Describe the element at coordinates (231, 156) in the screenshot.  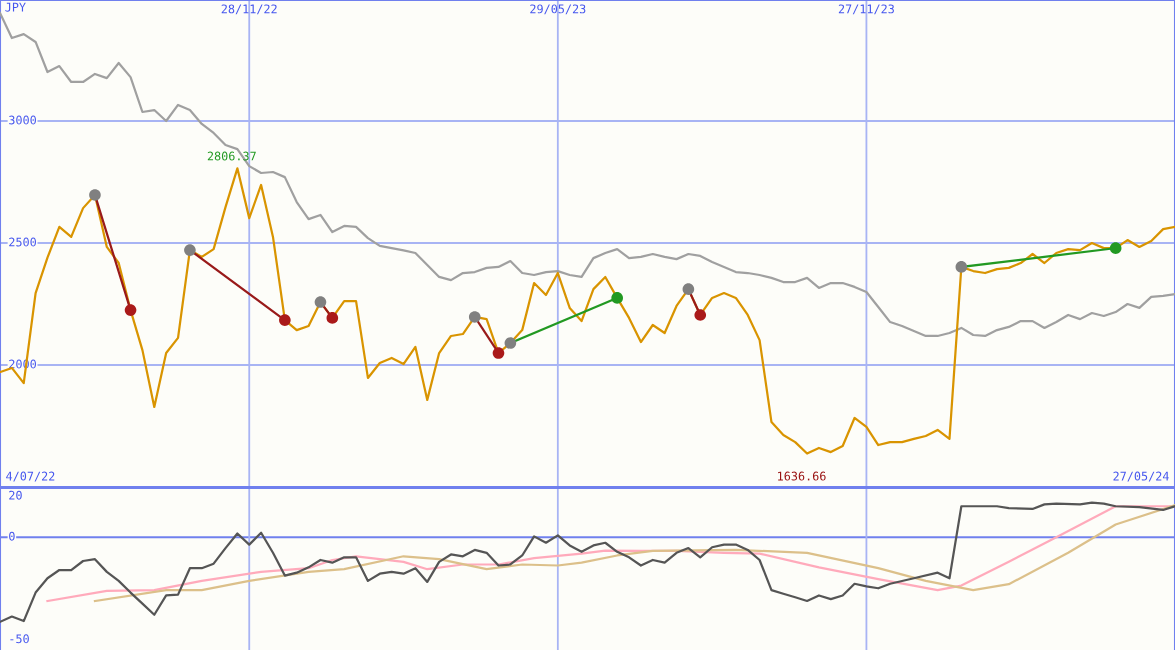
I see `annotation: 2806.37` at that location.